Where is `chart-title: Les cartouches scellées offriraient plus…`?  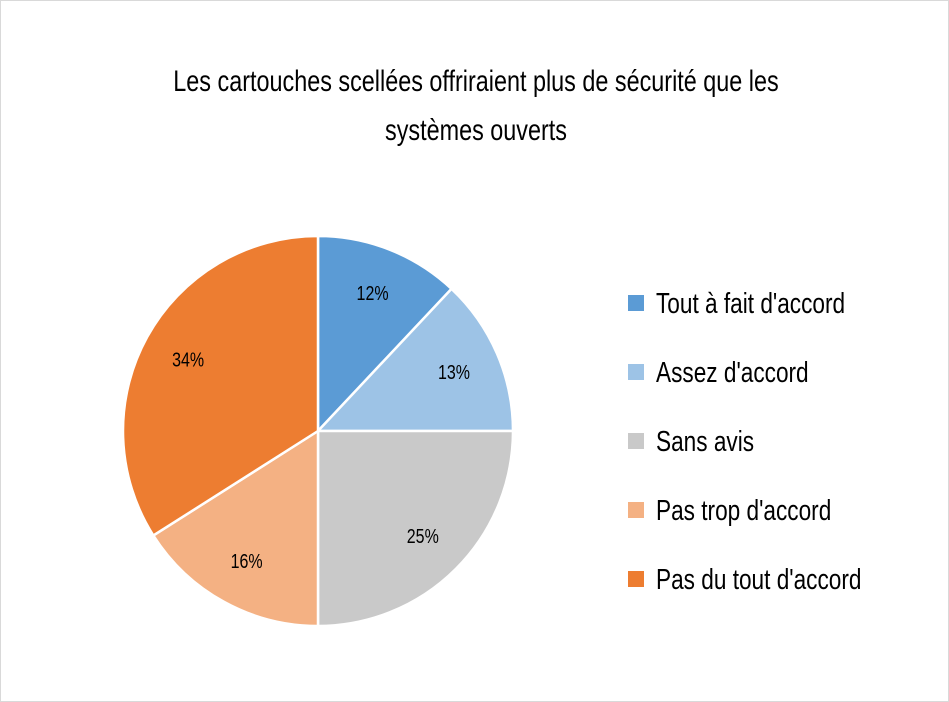
chart-title: Les cartouches scellées offriraient plus… is located at coordinates (475, 105).